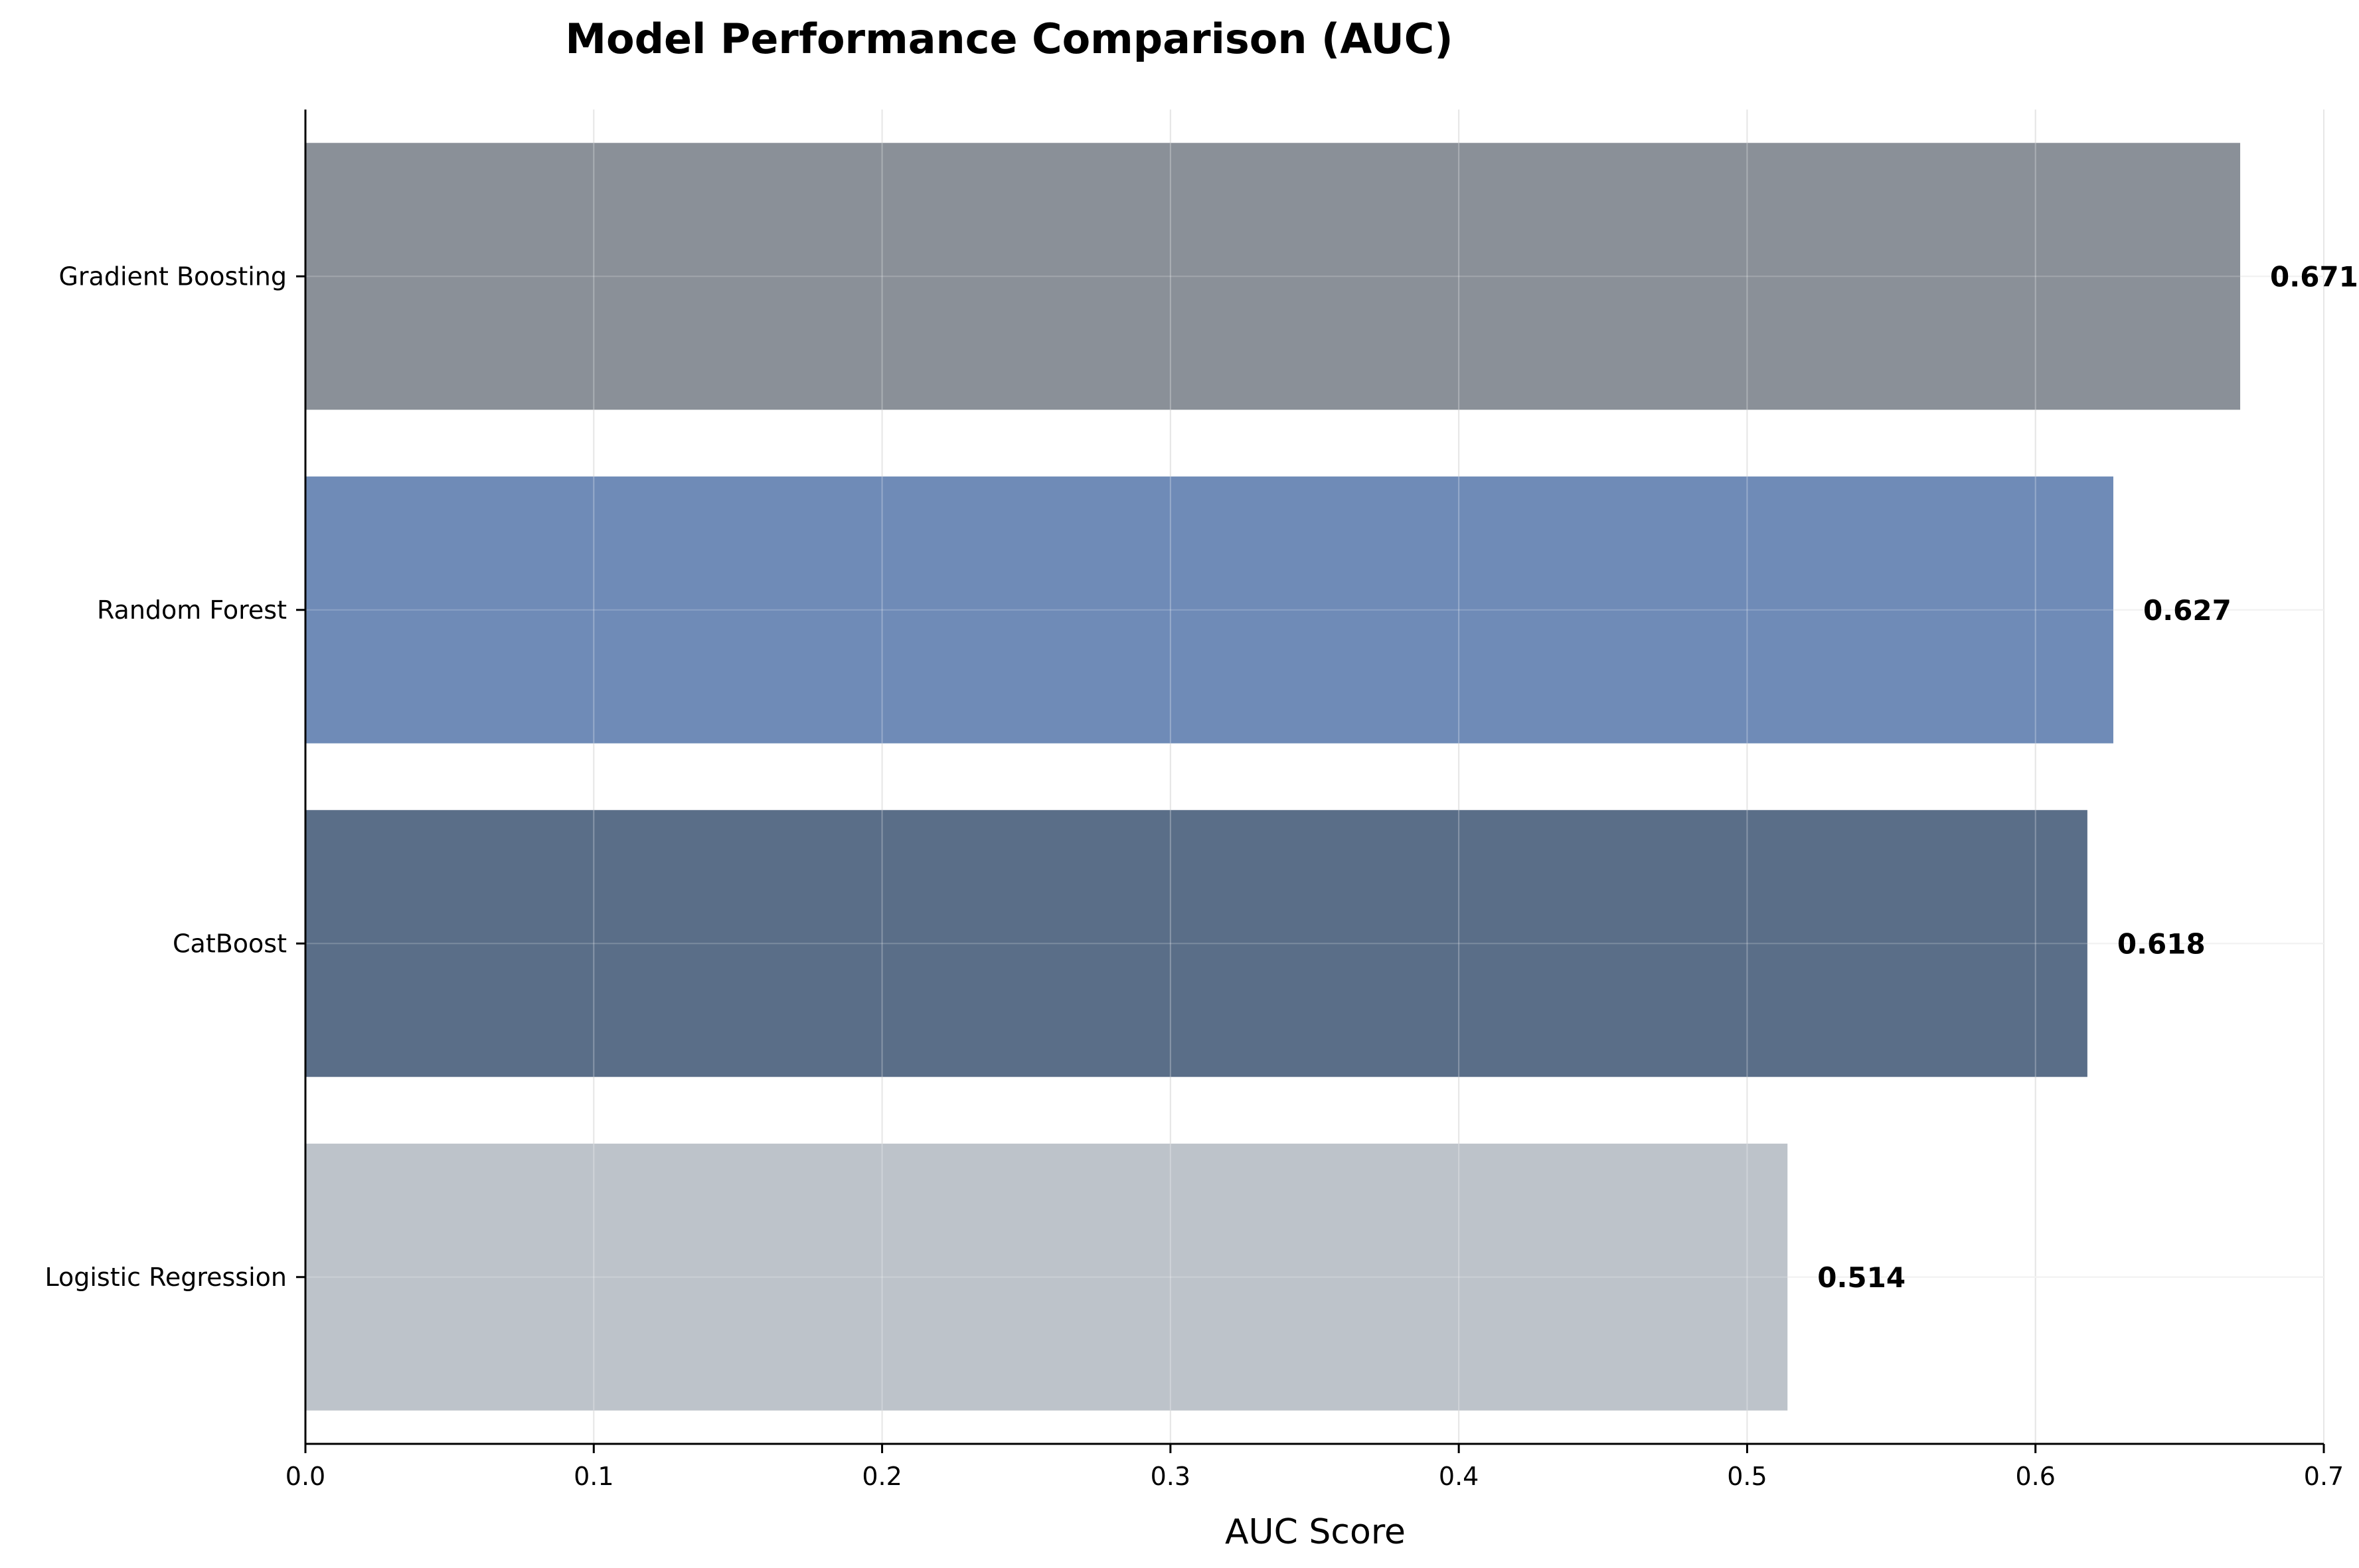  What do you see at coordinates (230, 944) in the screenshot?
I see `y-tick-label: CatBoost` at bounding box center [230, 944].